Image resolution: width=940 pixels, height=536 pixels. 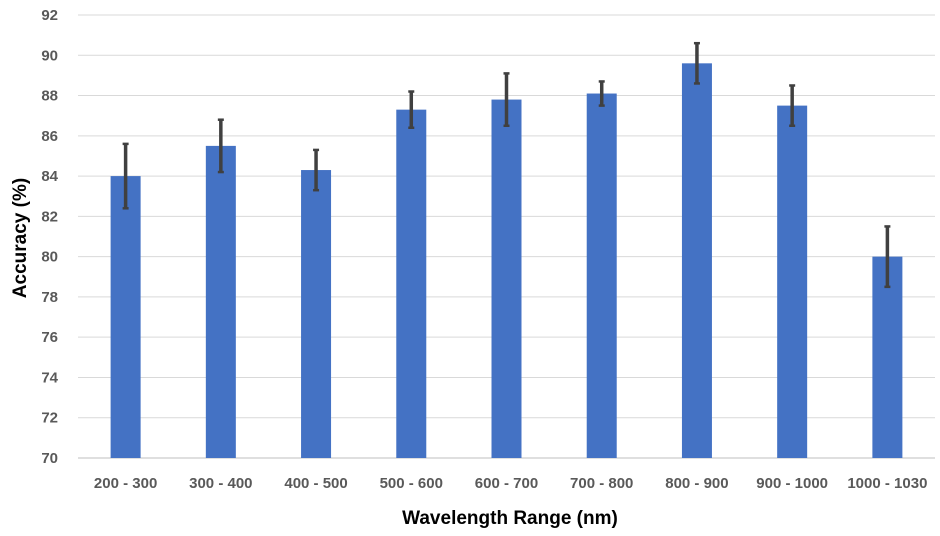 What do you see at coordinates (411, 483) in the screenshot?
I see `x-tick-label: 500 - 600` at bounding box center [411, 483].